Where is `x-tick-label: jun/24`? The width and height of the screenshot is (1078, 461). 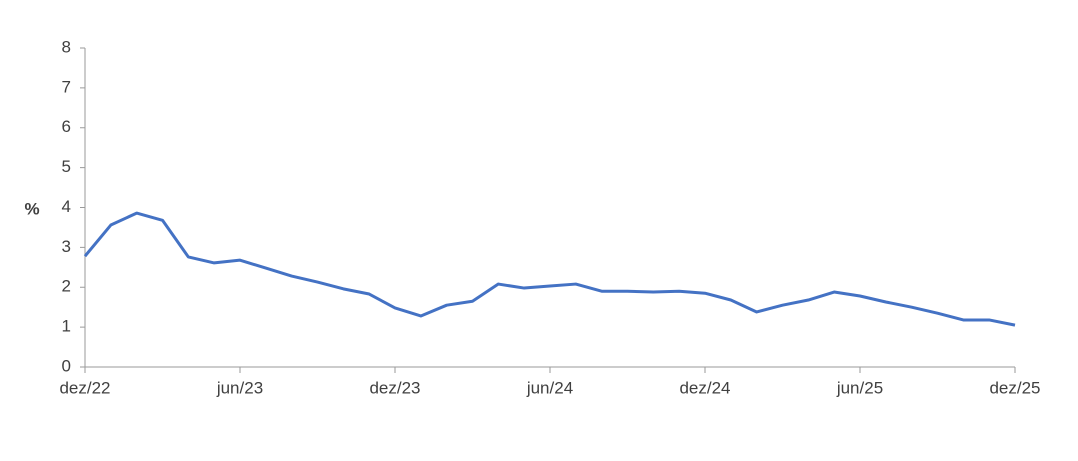
x-tick-label: jun/24 is located at coordinates (549, 387).